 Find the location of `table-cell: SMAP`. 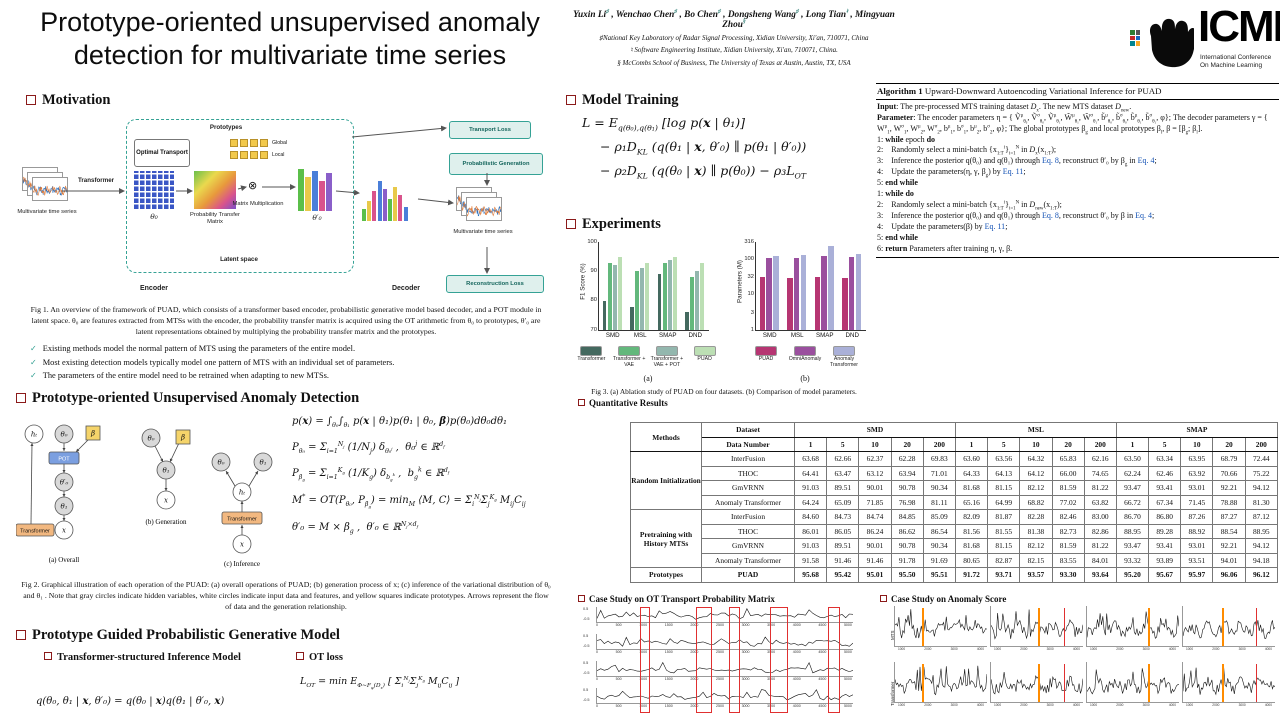

table-cell: SMAP is located at coordinates (1197, 430).